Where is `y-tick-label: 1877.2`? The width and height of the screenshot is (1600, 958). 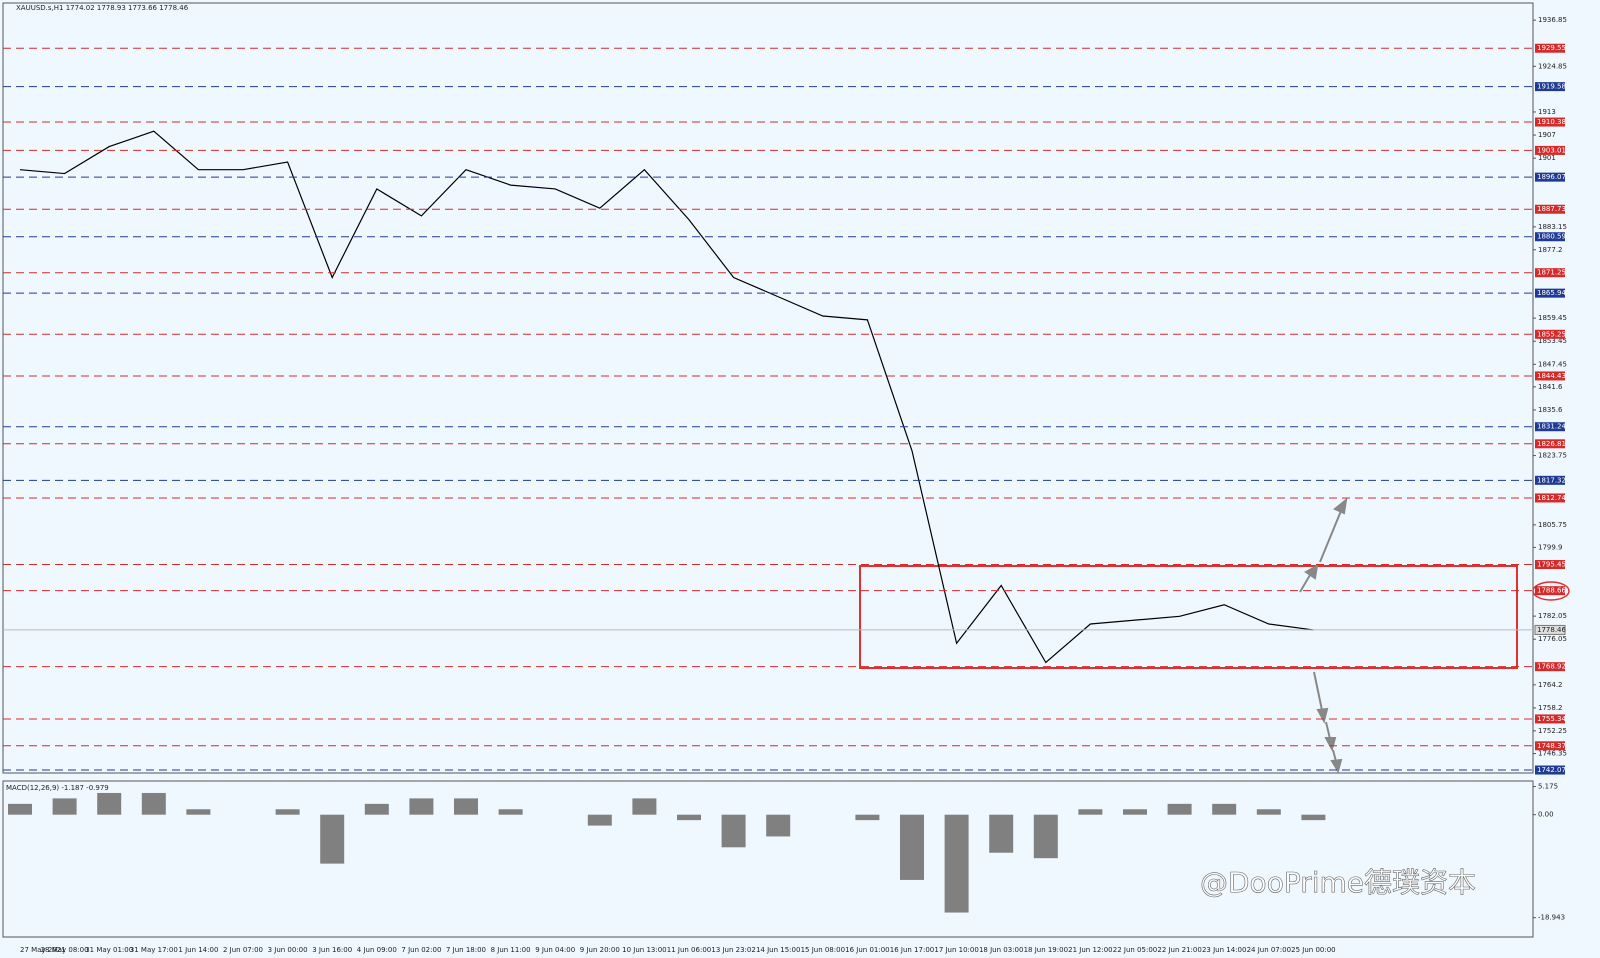 y-tick-label: 1877.2 is located at coordinates (1550, 250).